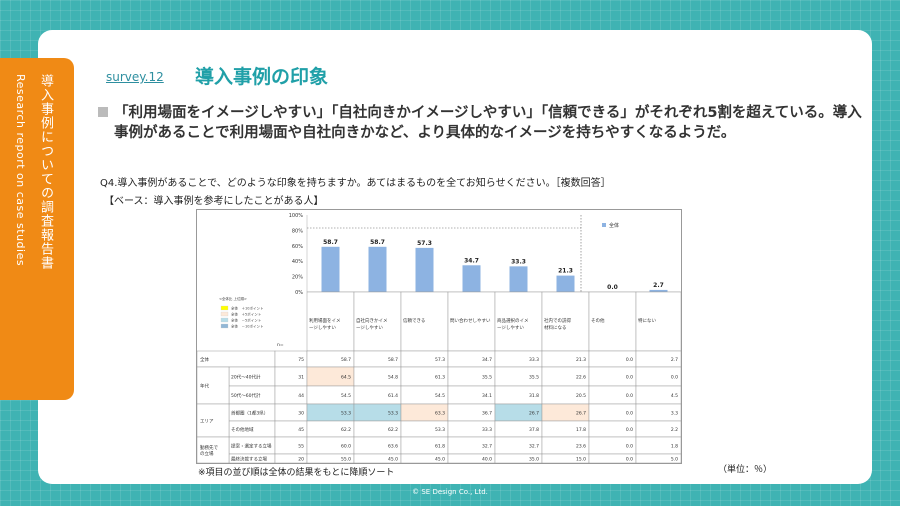  I want to click on table-cell-value: 4.5, so click(674, 396).